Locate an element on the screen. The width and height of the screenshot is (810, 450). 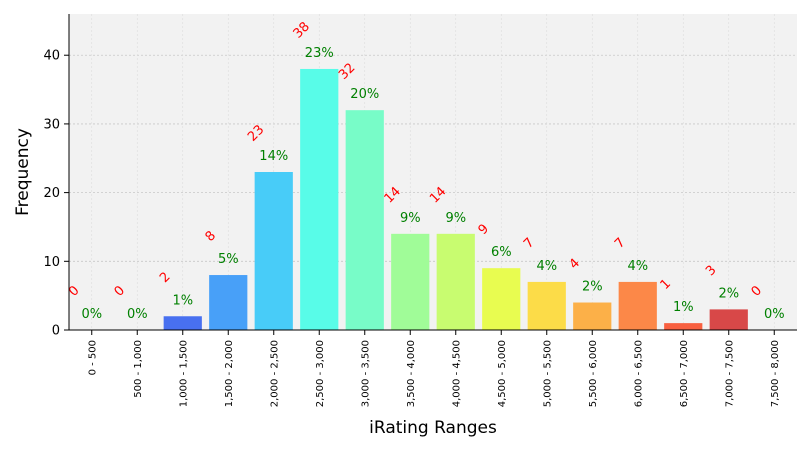
x-tick-label: 3,500 - 4,000 is located at coordinates (411, 373).